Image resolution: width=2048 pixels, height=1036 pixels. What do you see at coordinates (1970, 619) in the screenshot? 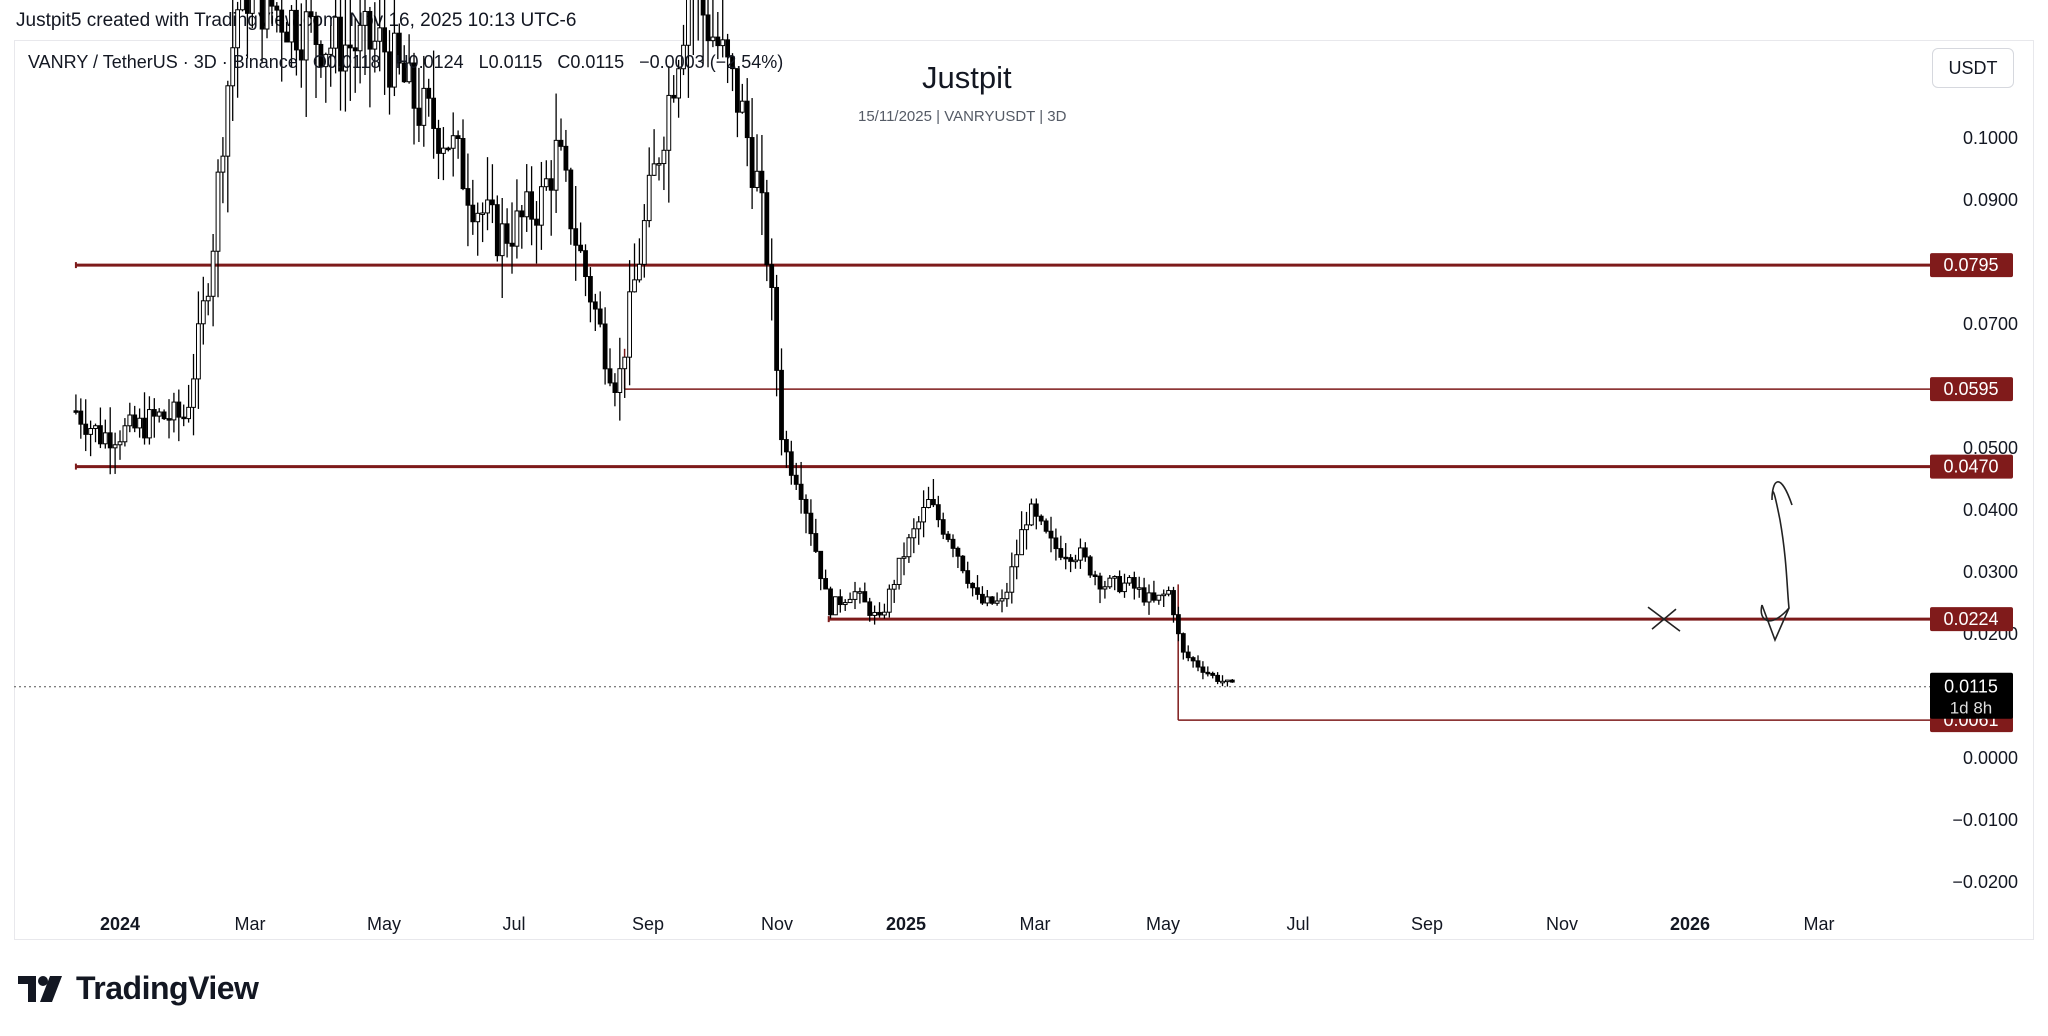
I see `level-price-label: 0.0224` at bounding box center [1970, 619].